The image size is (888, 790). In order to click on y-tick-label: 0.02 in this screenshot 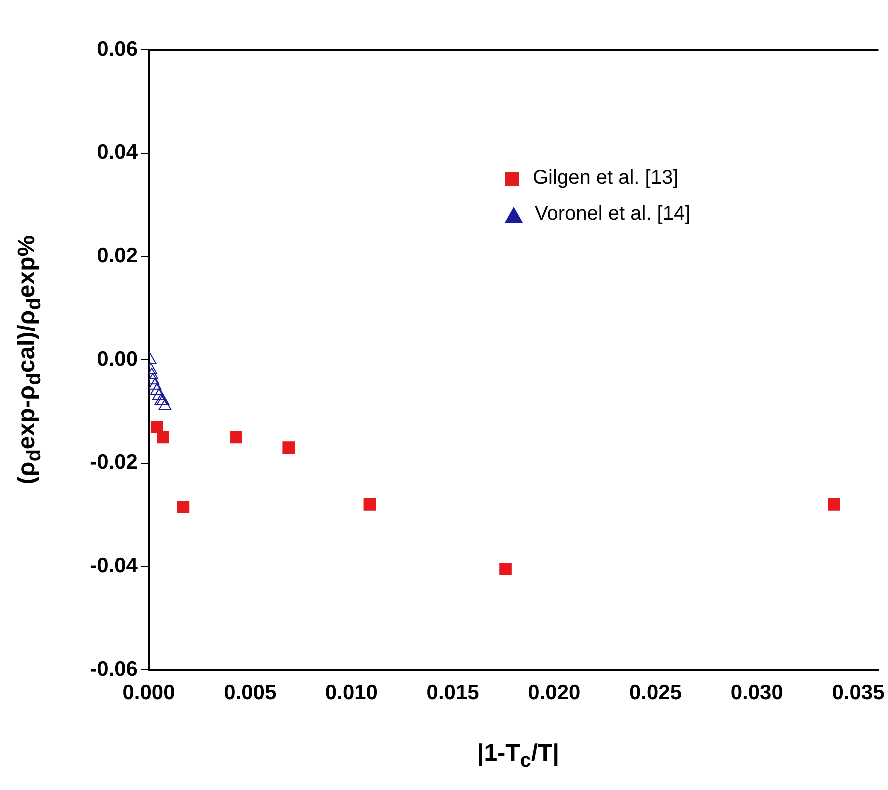, I will do `click(117, 256)`.